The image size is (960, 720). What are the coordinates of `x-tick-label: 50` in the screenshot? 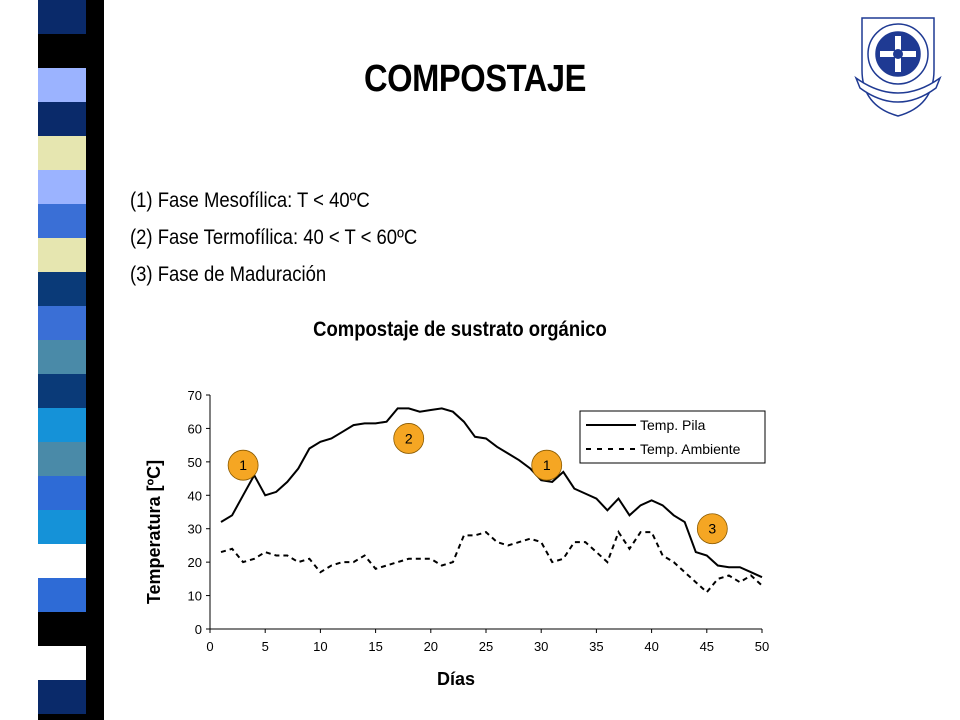 It's located at (762, 646).